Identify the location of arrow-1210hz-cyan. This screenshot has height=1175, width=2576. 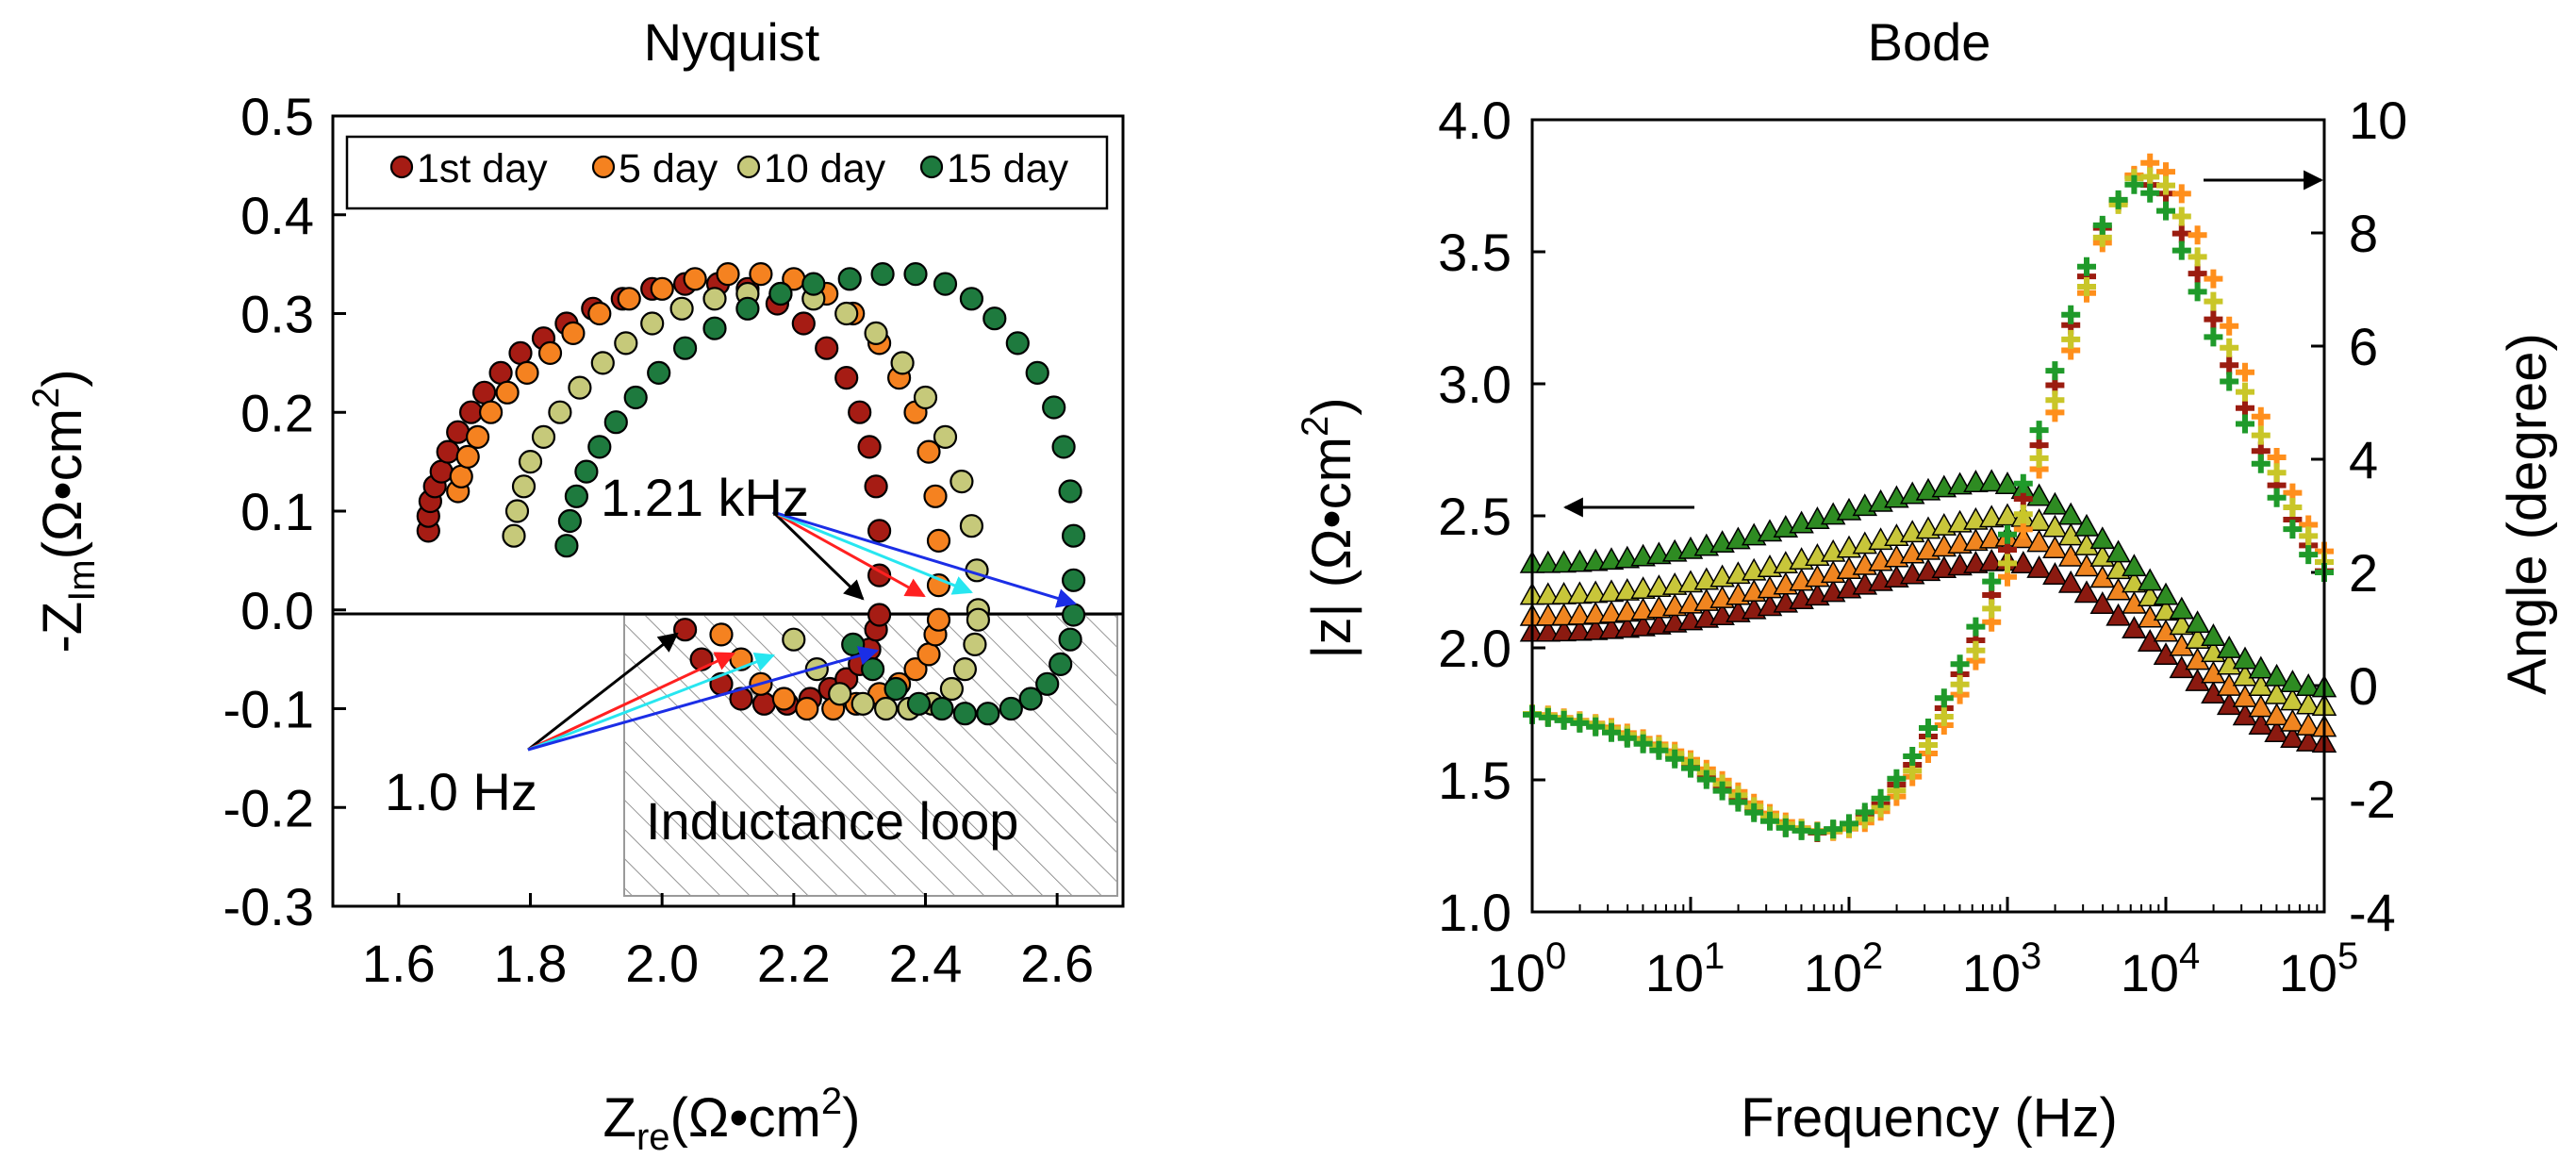
(872, 552).